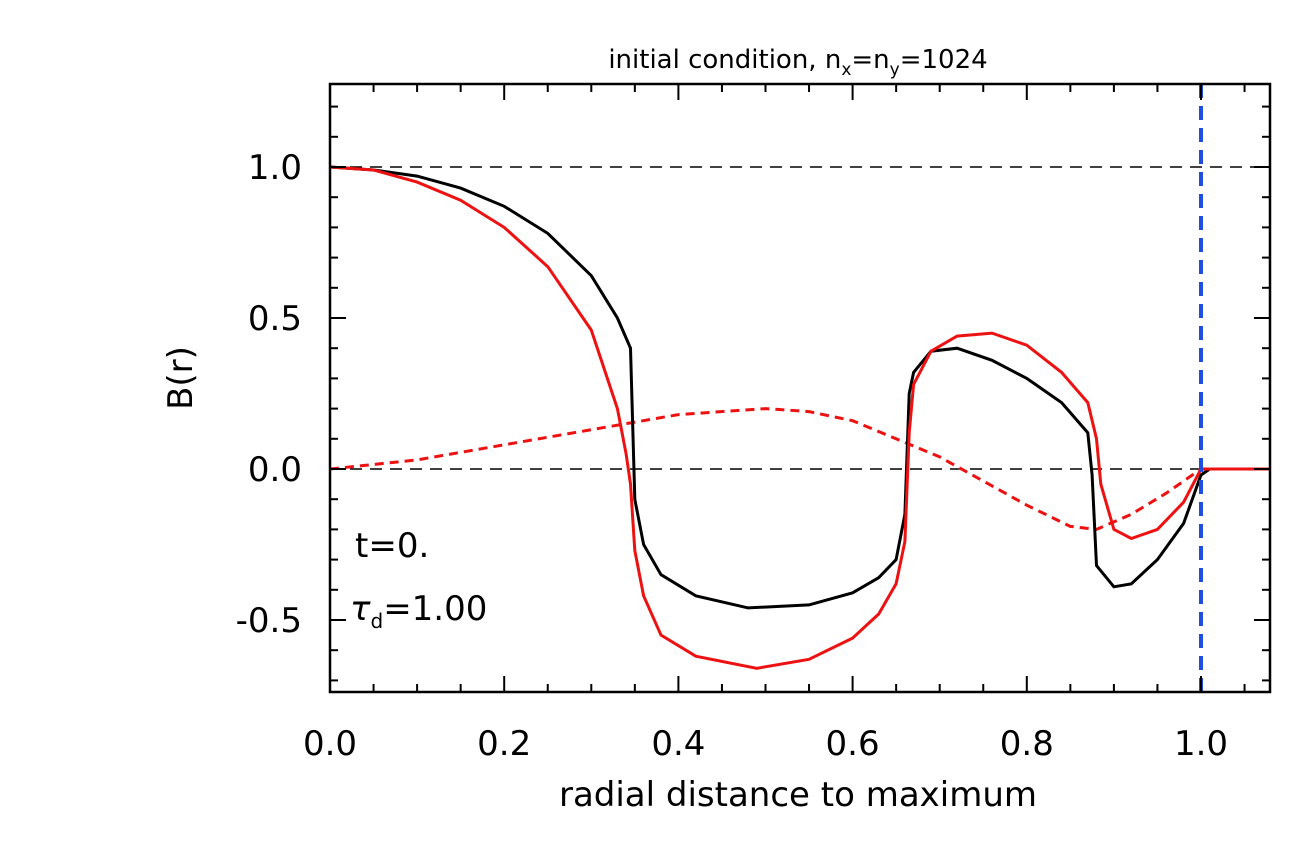 This screenshot has height=848, width=1310. Describe the element at coordinates (853, 744) in the screenshot. I see `x-tick-label: 0.6` at that location.